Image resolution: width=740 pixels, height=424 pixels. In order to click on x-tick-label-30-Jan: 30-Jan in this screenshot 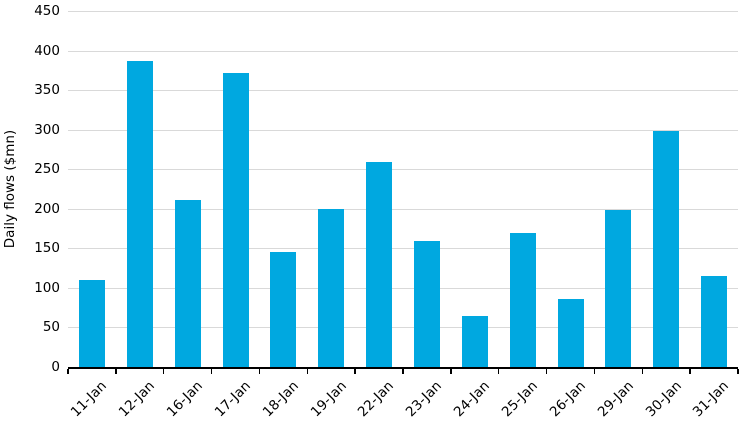, I will do `click(663, 399)`.